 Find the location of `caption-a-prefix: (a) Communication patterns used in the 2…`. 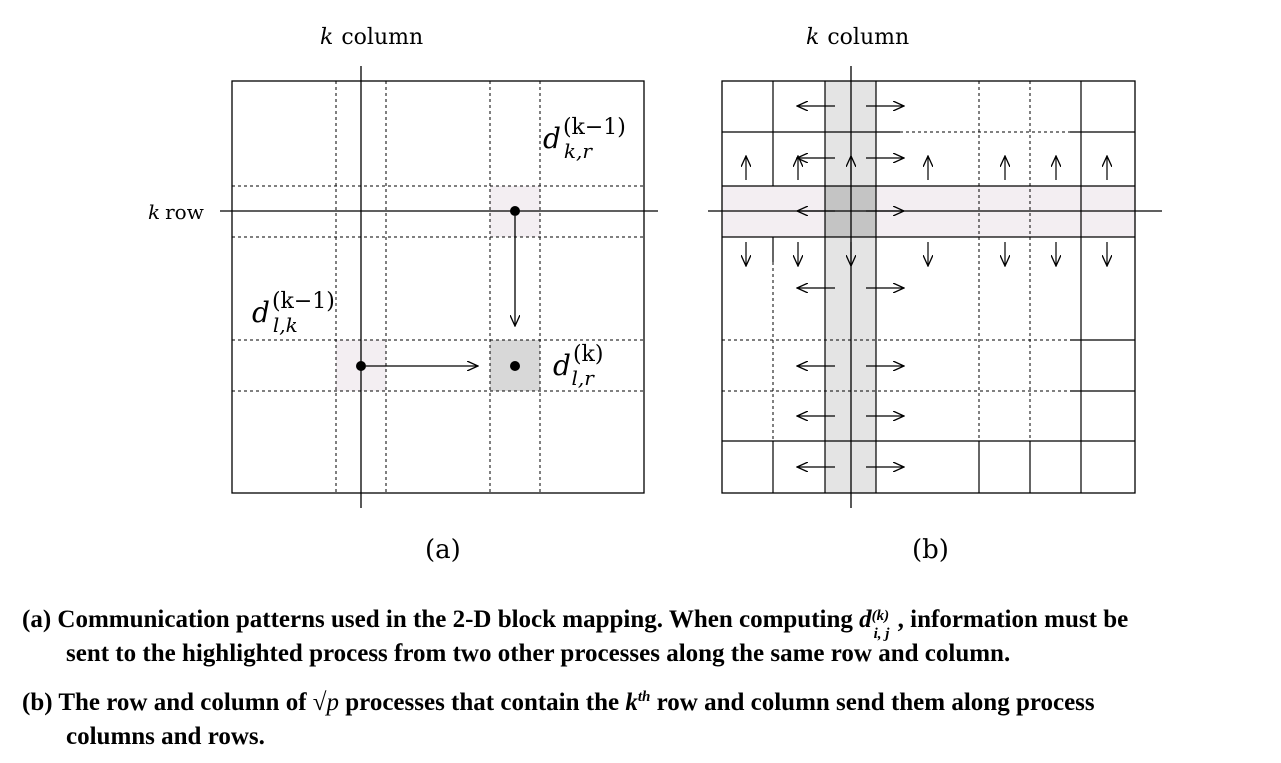

caption-a-prefix: (a) Communication patterns used in the 2… is located at coordinates (437, 619).